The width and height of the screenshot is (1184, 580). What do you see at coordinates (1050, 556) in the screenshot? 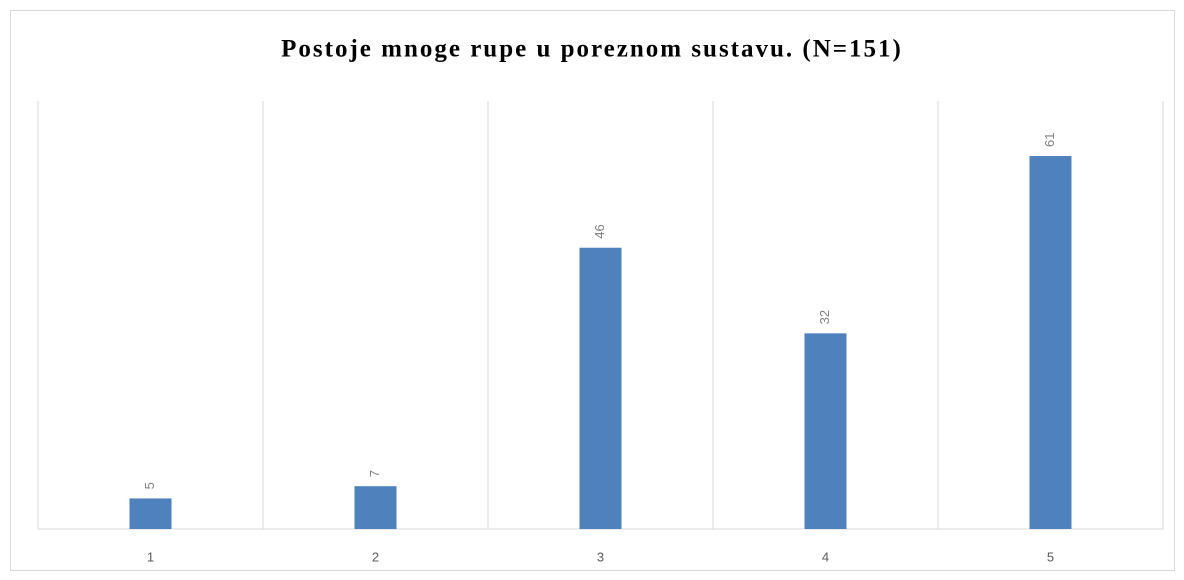
I see `x-tick-label: 5` at bounding box center [1050, 556].